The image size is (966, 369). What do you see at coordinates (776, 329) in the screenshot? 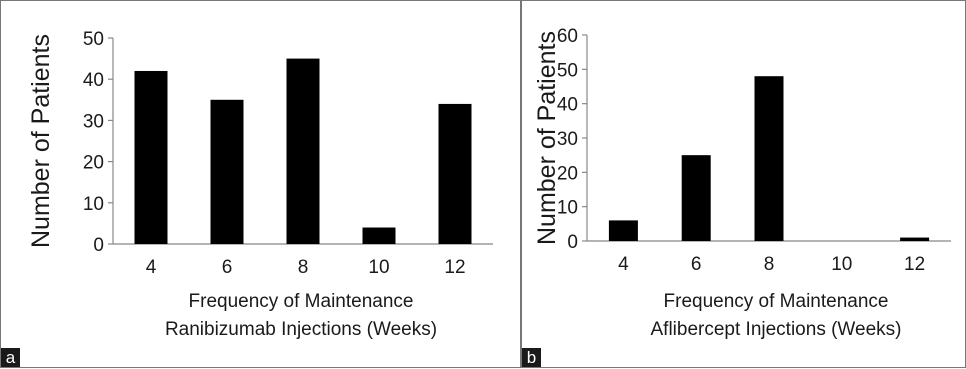
I see `x-axis-title-line: Aflibercept Injections (Weeks)` at bounding box center [776, 329].